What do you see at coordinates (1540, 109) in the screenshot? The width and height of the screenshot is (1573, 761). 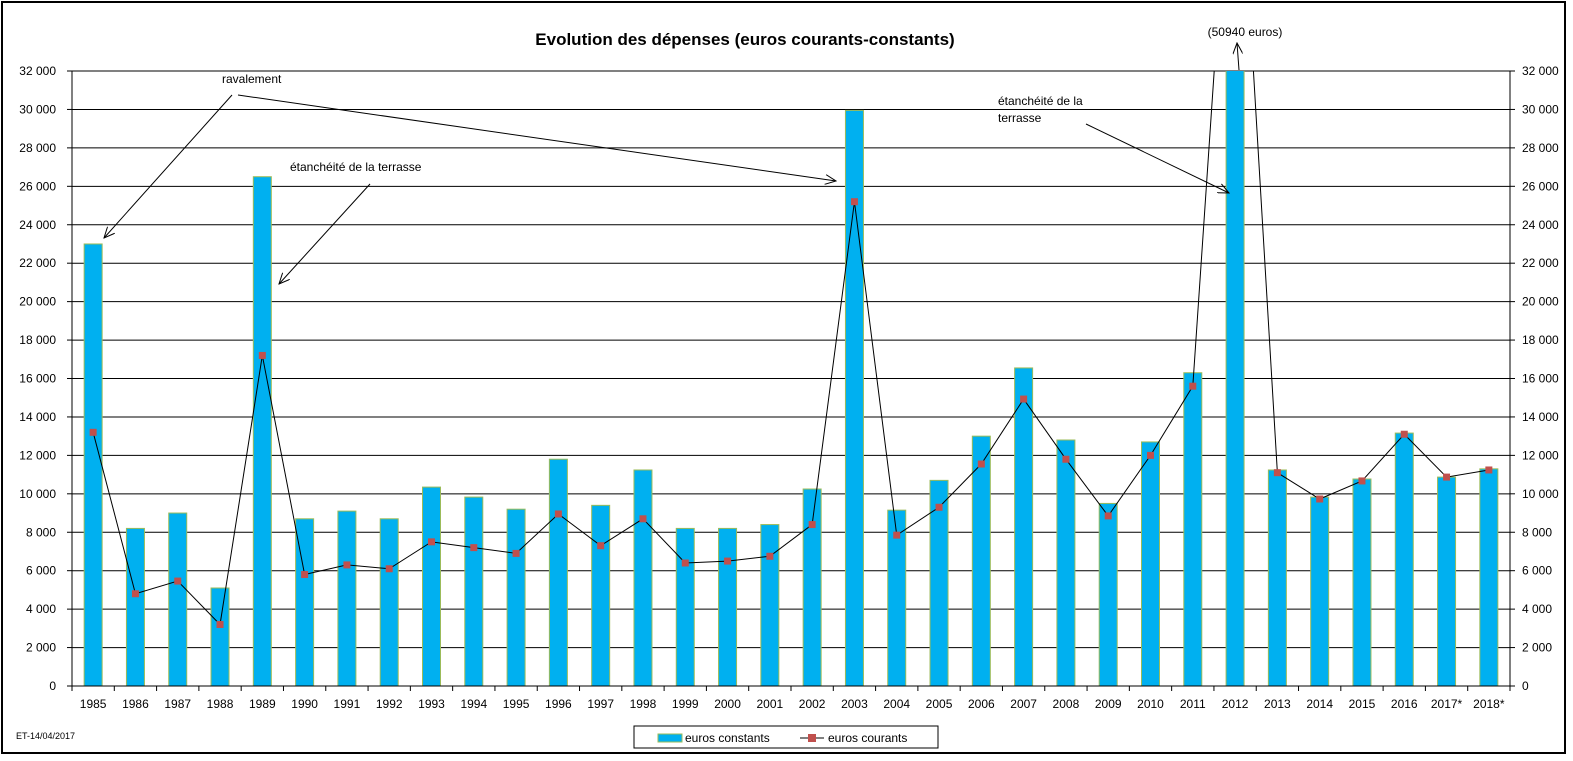 I see `y2-tick-label: 30 000` at bounding box center [1540, 109].